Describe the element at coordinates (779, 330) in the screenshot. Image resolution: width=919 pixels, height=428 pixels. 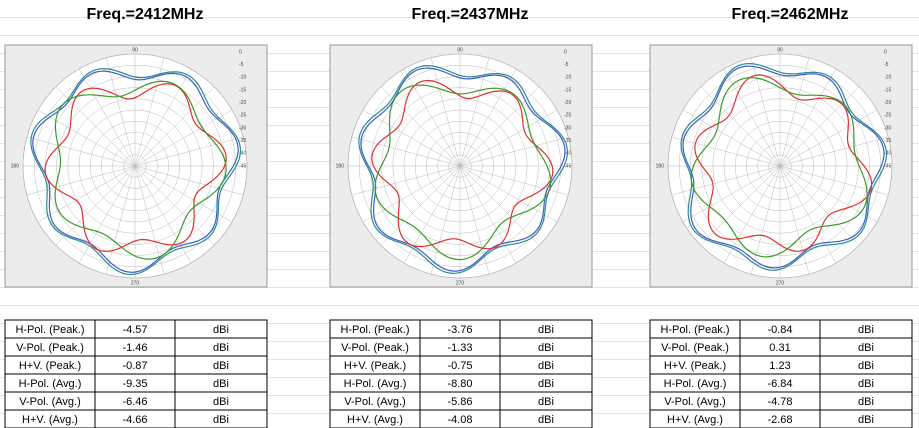
I see `cell-text: -0.84` at that location.